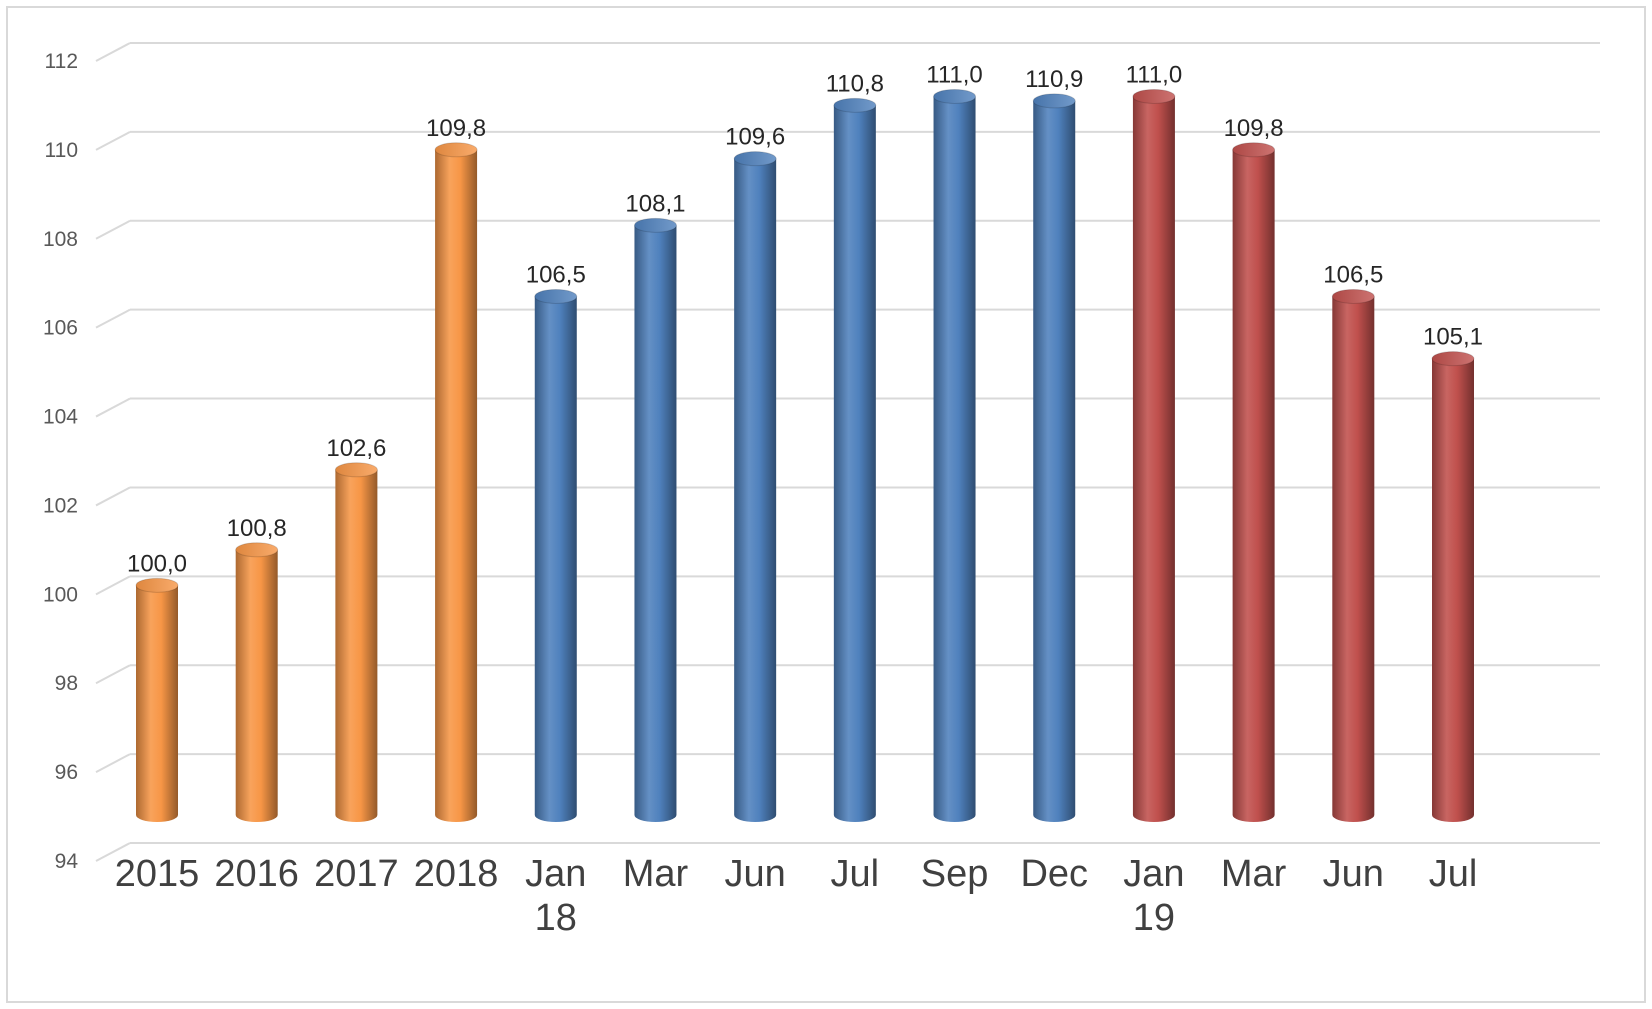  Describe the element at coordinates (1054, 79) in the screenshot. I see `data-label: 110,9` at that location.